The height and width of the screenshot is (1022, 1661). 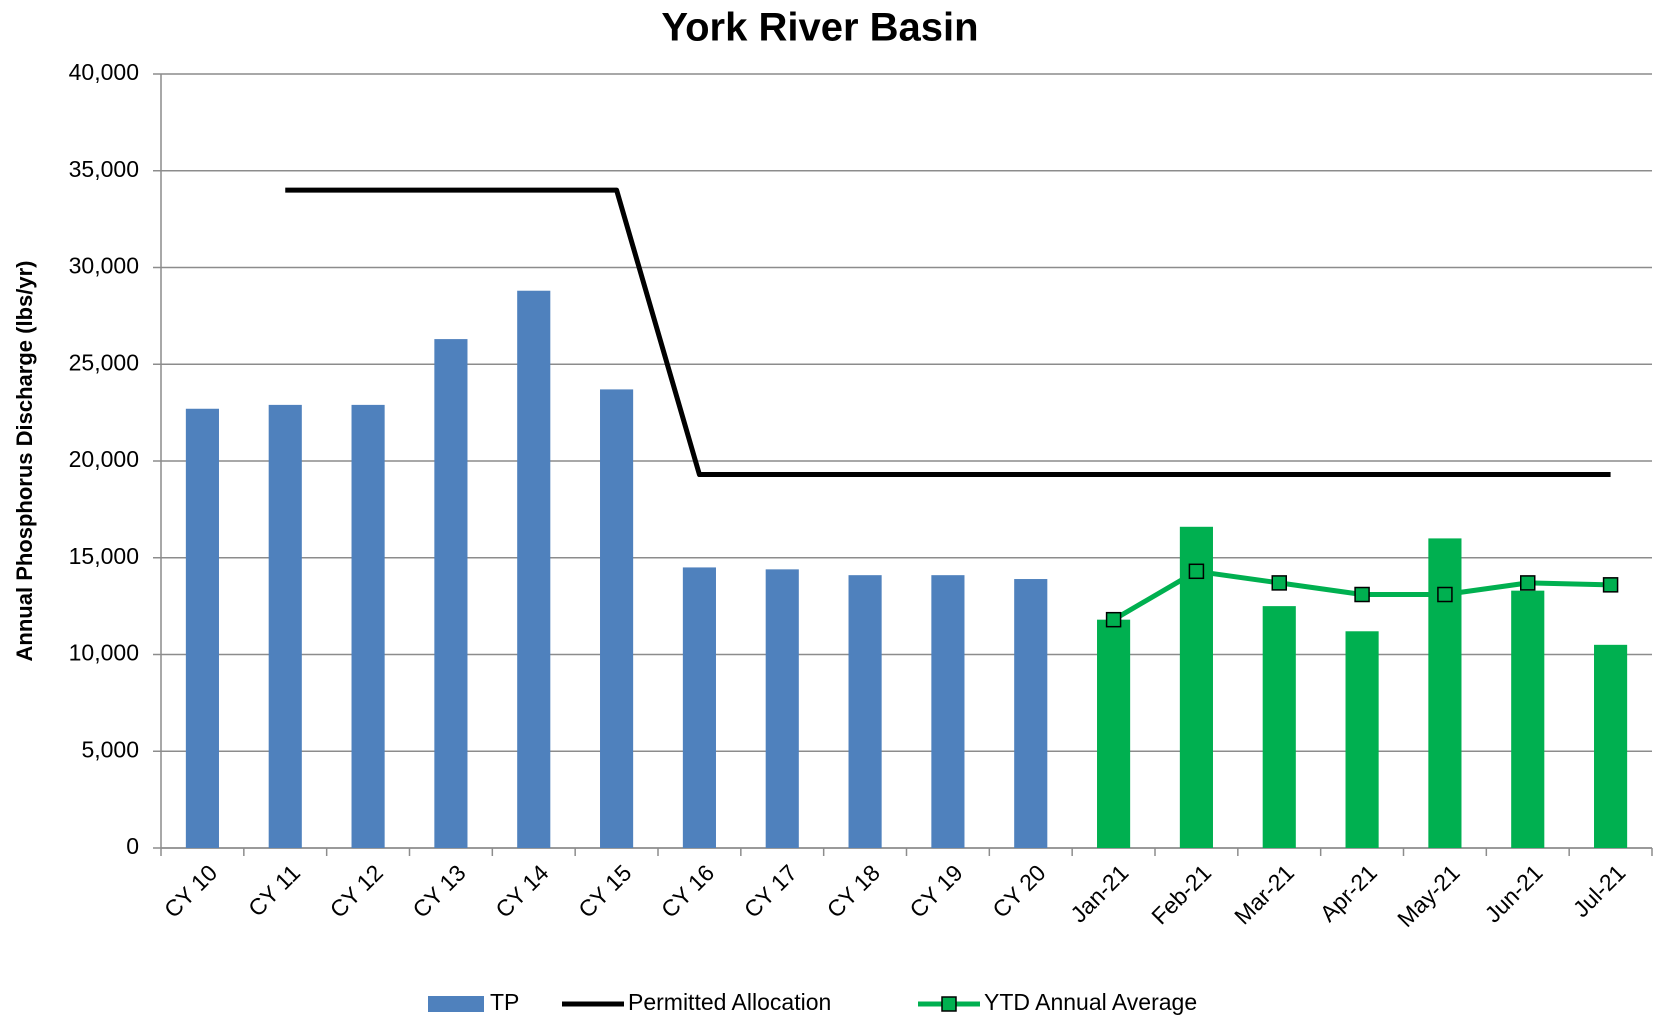 What do you see at coordinates (729, 1002) in the screenshot?
I see `legend-label: Permitted Allocation` at bounding box center [729, 1002].